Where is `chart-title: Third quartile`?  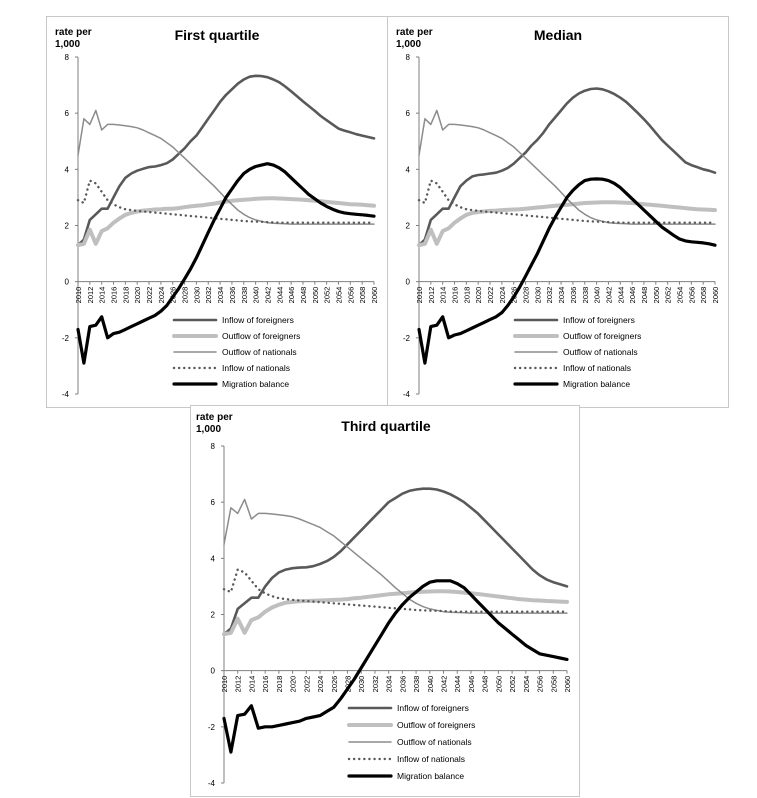
chart-title: Third quartile is located at coordinates (386, 426).